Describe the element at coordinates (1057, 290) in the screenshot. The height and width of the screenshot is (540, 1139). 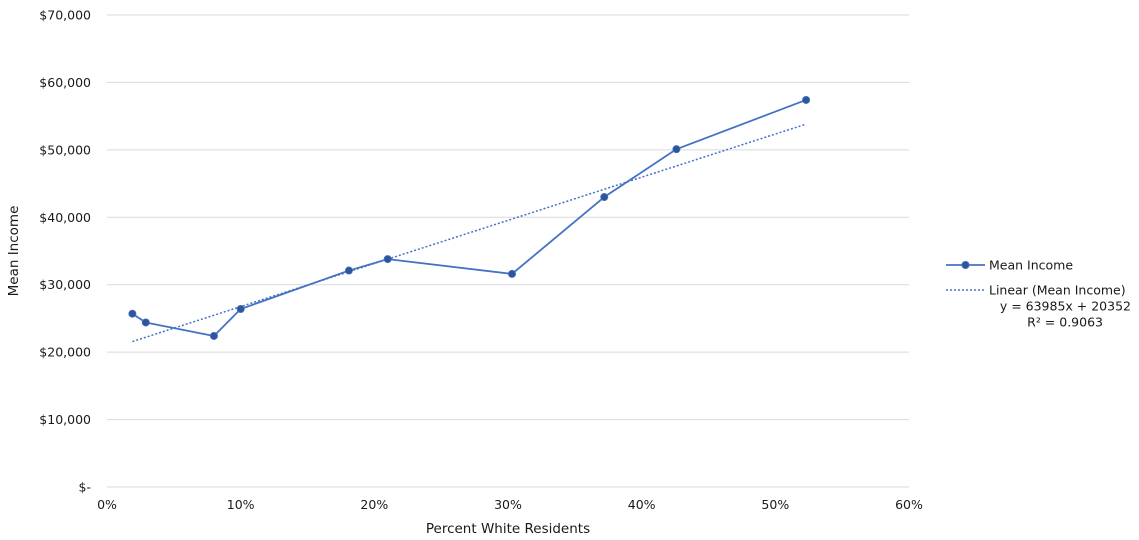
I see `legend-trendline-label: Linear (Mean Income)` at that location.